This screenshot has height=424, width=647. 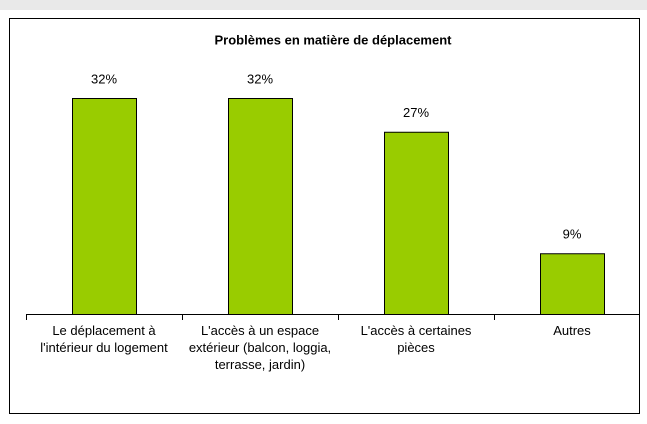 I want to click on data-label: 27%, so click(x=416, y=112).